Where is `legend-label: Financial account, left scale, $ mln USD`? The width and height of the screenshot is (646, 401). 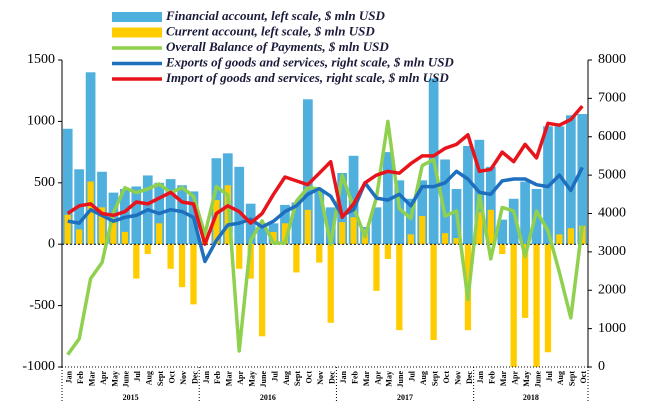
legend-label: Financial account, left scale, $ mln USD is located at coordinates (275, 15).